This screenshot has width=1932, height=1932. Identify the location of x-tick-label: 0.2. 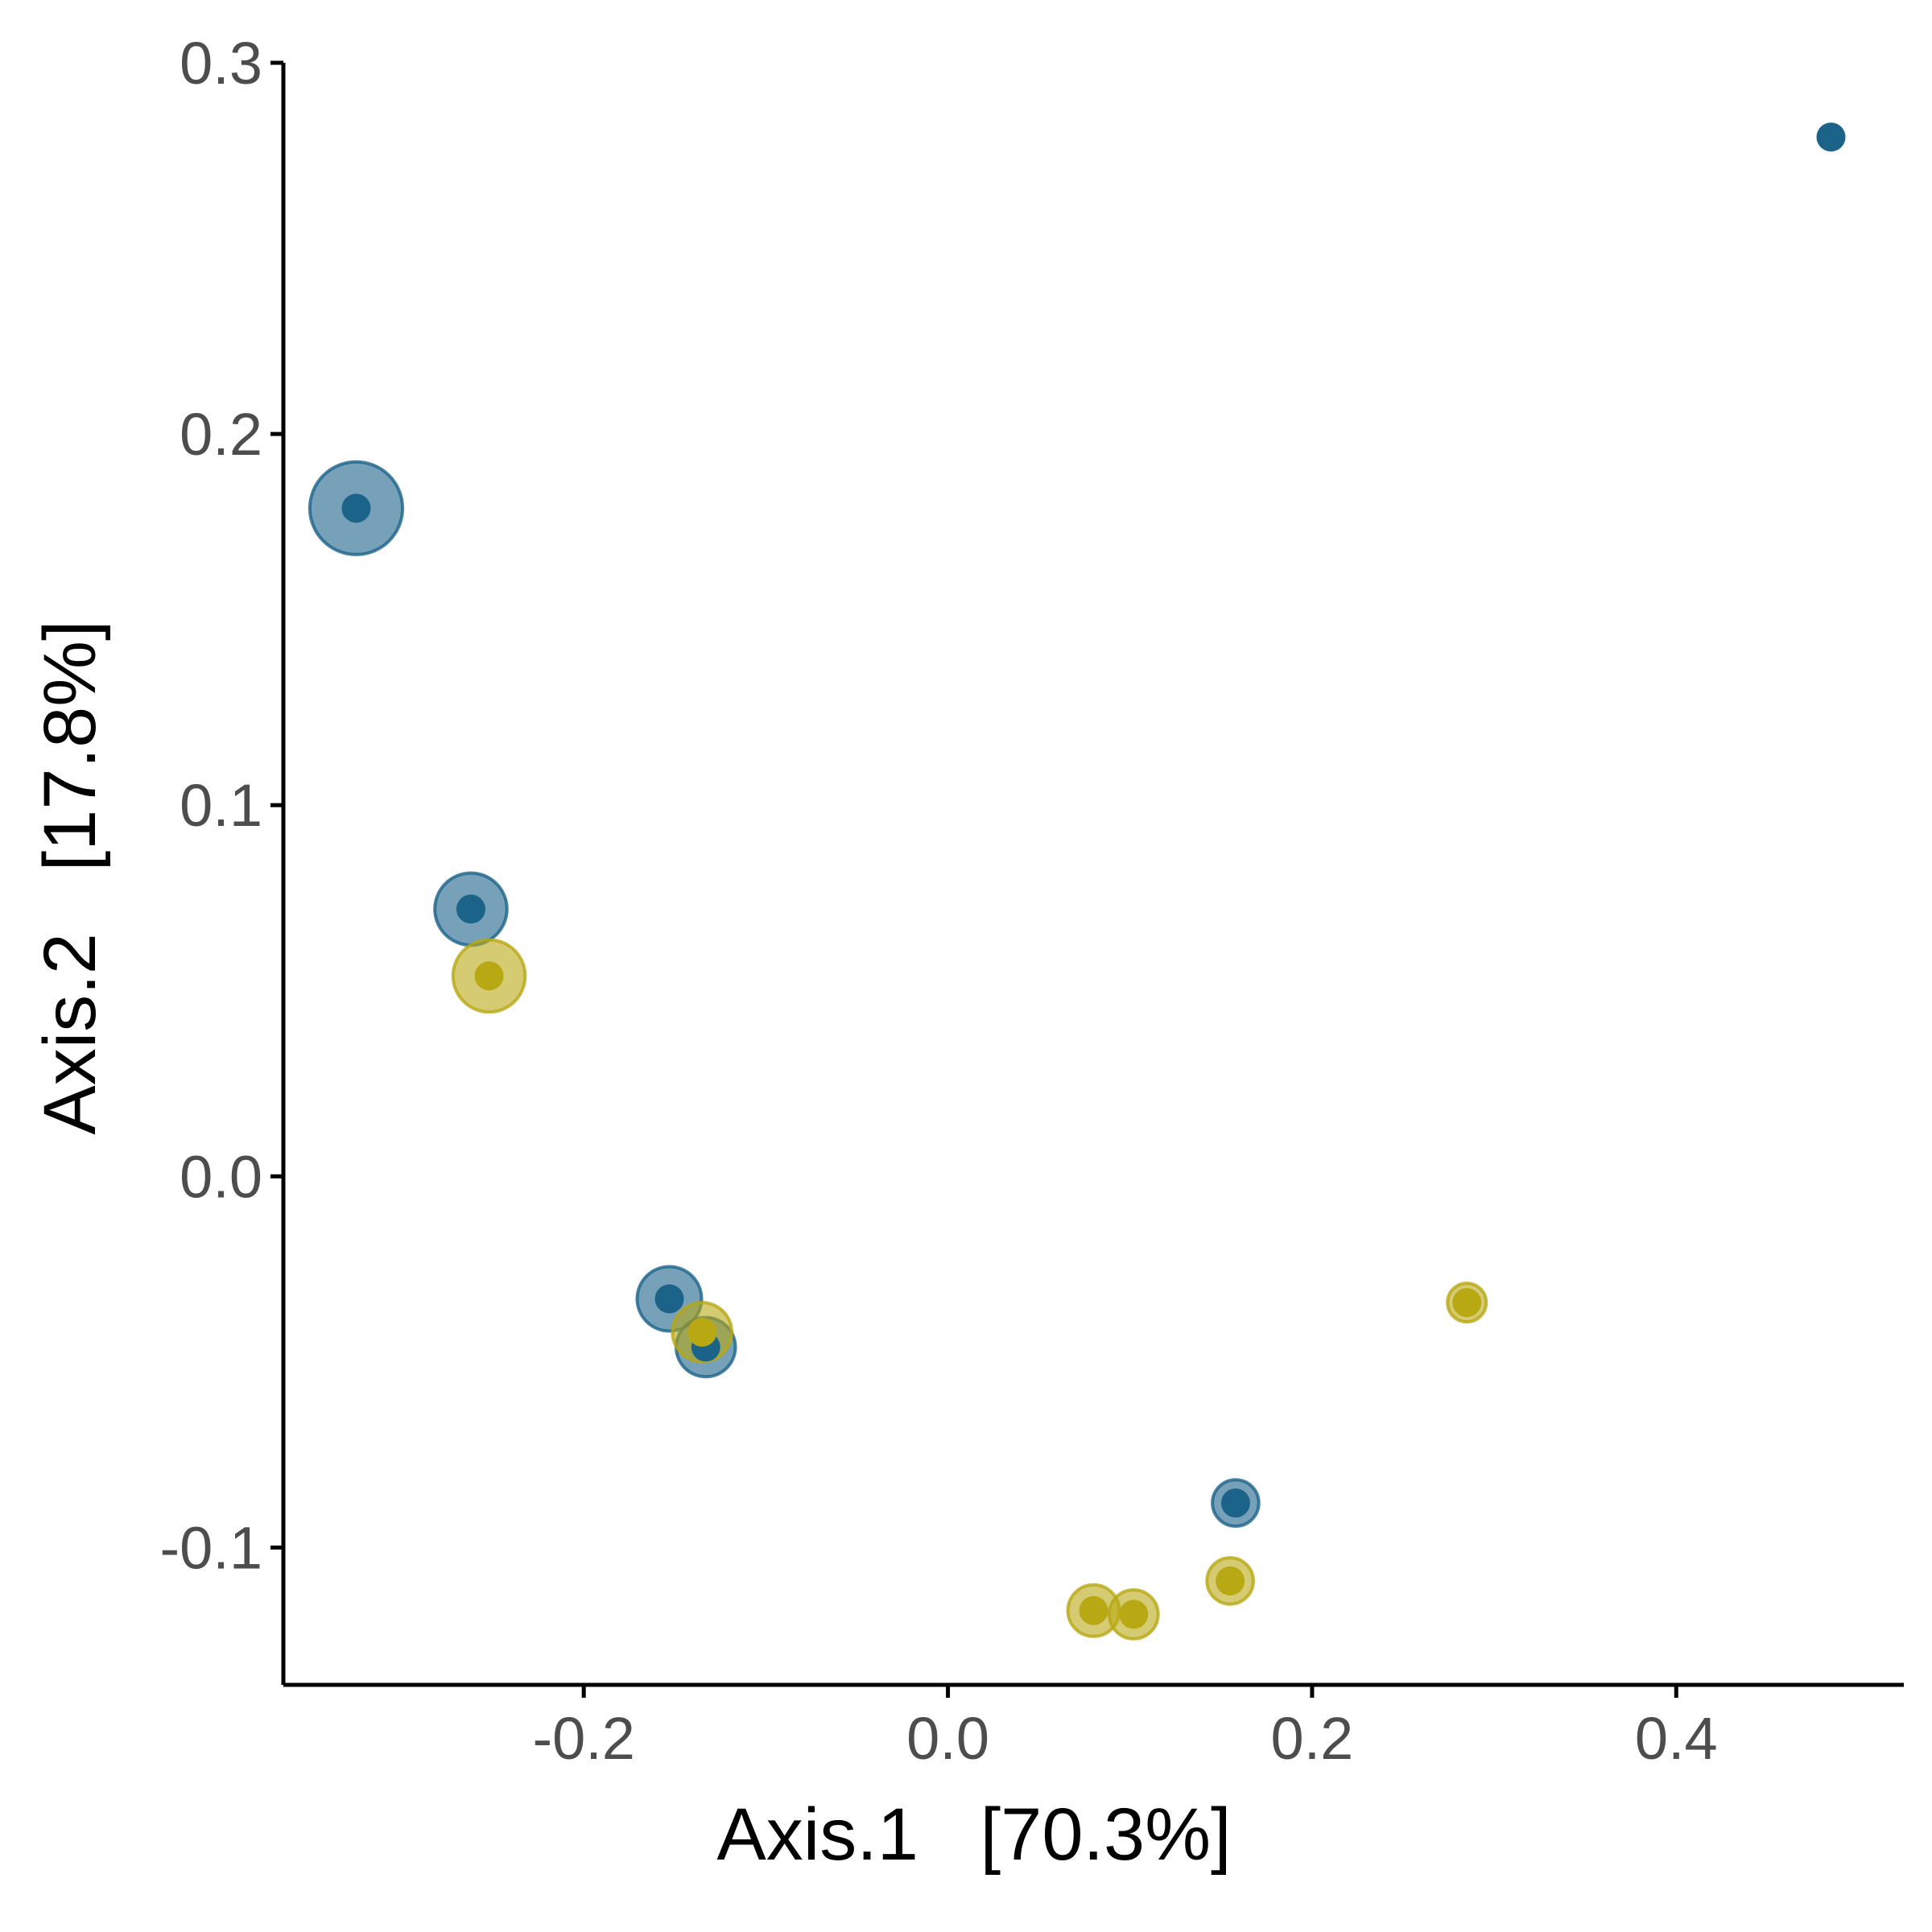
(1311, 1738).